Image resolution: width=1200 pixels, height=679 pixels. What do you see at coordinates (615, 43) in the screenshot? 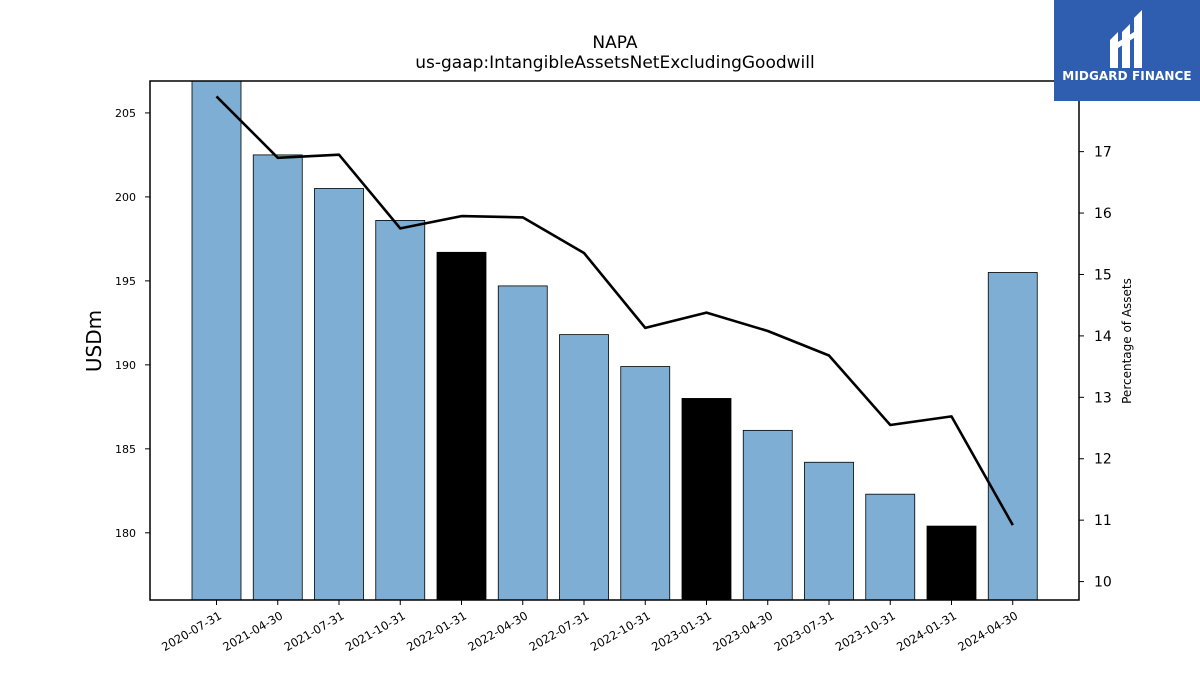
I see `chart-title: NAPA` at bounding box center [615, 43].